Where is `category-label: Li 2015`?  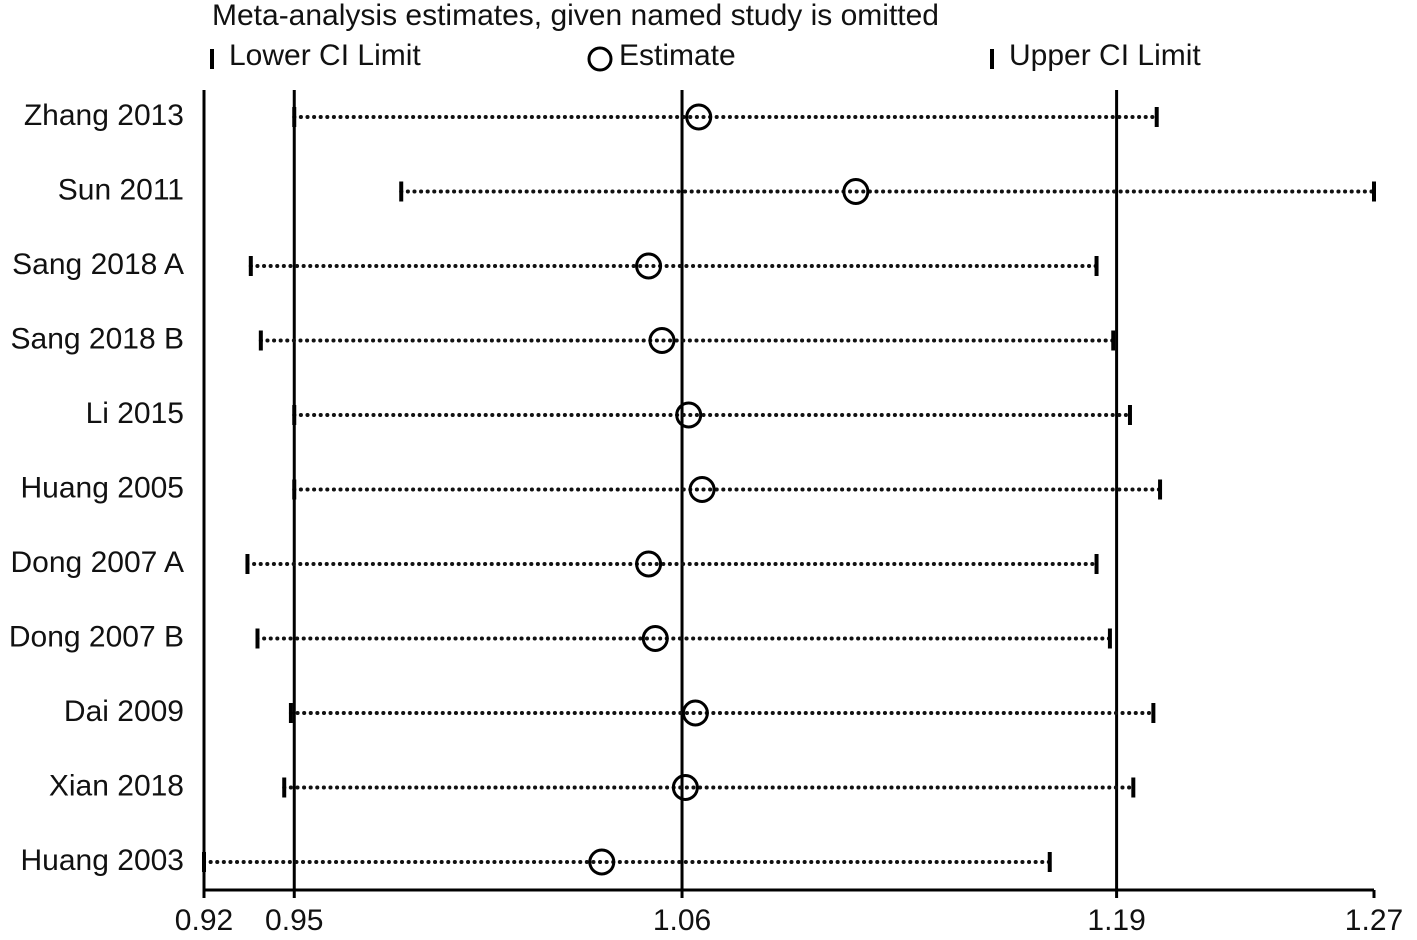 category-label: Li 2015 is located at coordinates (135, 413).